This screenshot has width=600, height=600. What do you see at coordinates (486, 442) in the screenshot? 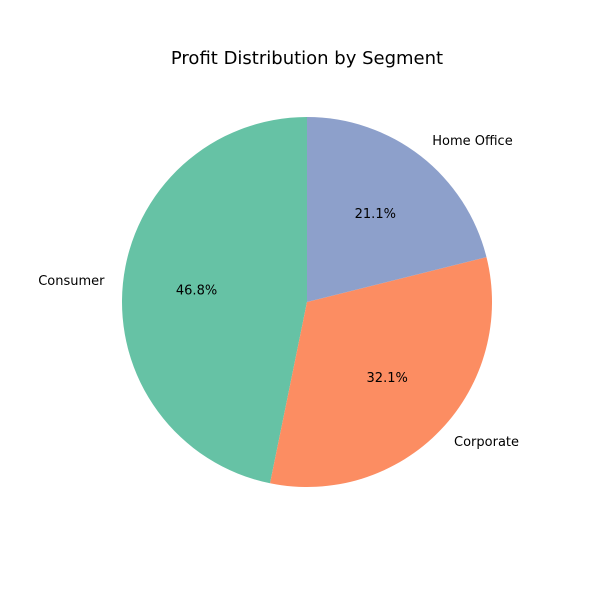
I see `category-label-corporate: Corporate` at bounding box center [486, 442].